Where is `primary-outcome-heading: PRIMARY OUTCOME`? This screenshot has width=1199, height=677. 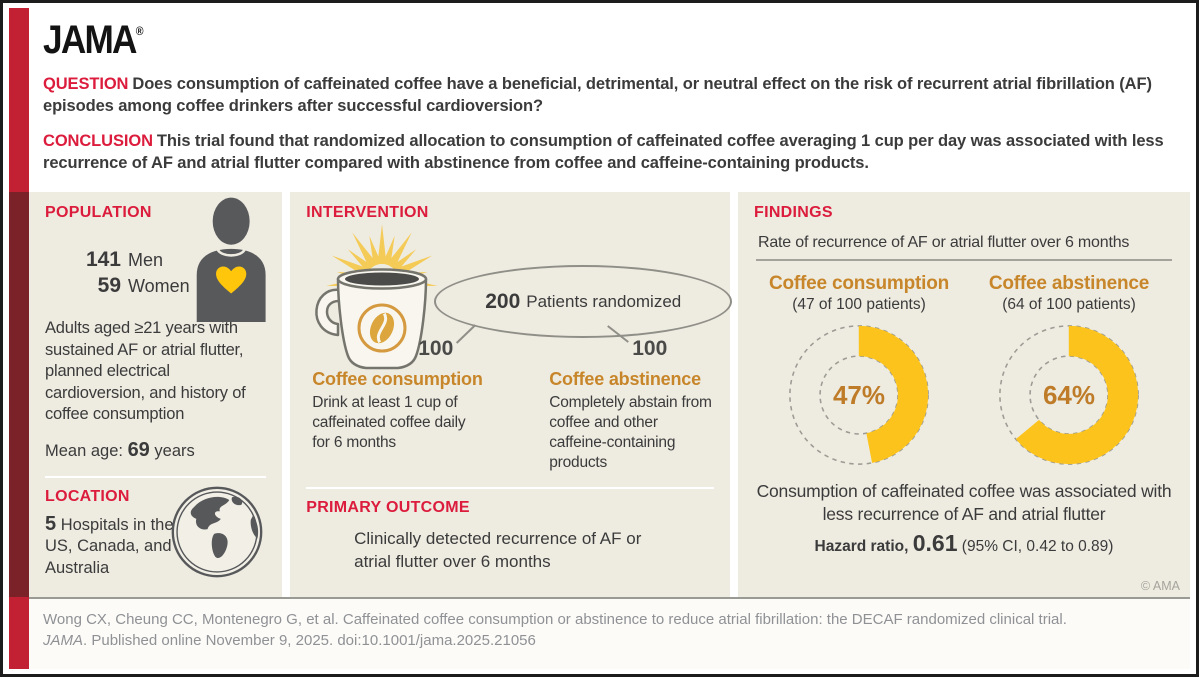
primary-outcome-heading: PRIMARY OUTCOME is located at coordinates (388, 507).